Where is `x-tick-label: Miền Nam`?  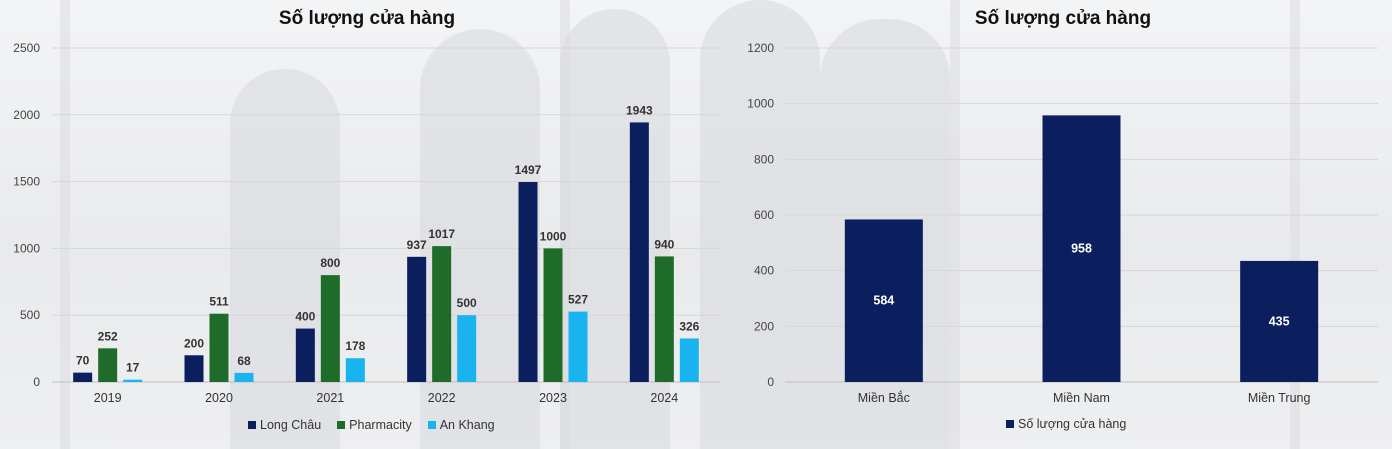
x-tick-label: Miền Nam is located at coordinates (1081, 398).